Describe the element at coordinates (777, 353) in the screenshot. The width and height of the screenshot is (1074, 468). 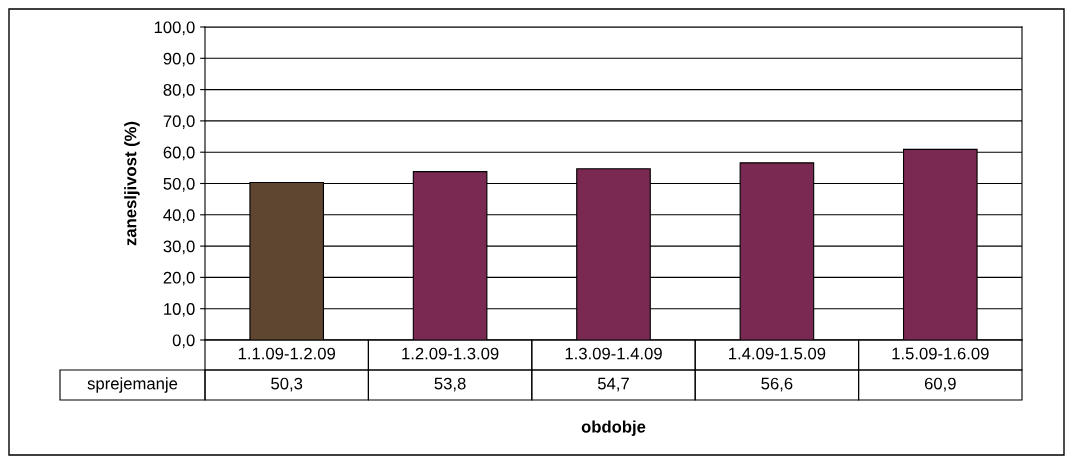
I see `x-tick-label: 1.4.09-1.5.09` at that location.